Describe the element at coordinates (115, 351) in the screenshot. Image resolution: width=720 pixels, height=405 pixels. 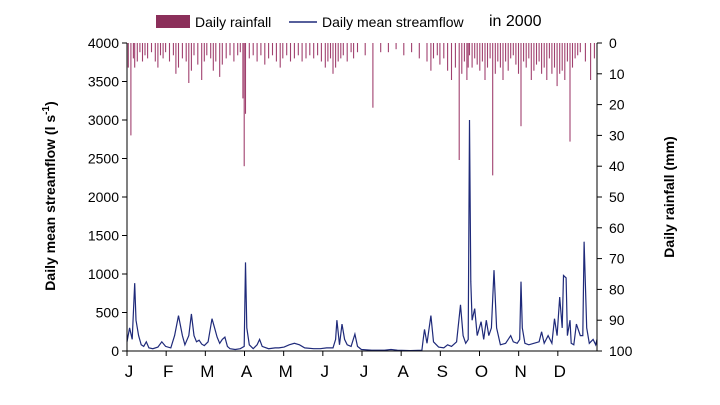
I see `left-tick-label: 0` at that location.